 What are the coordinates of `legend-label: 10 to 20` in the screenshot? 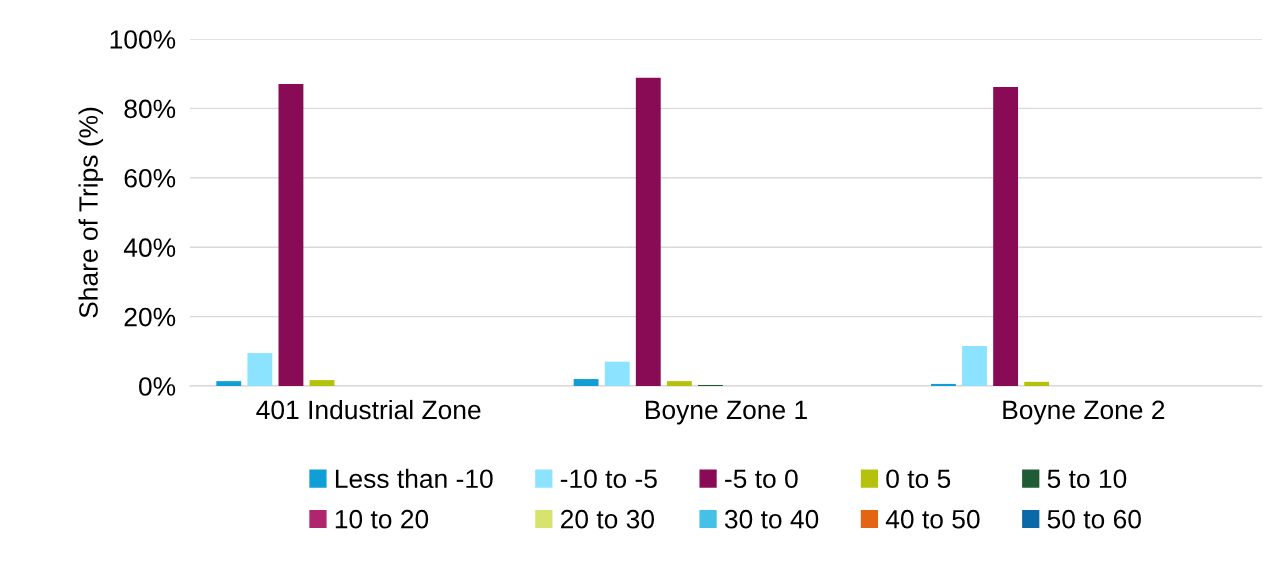 It's located at (382, 519).